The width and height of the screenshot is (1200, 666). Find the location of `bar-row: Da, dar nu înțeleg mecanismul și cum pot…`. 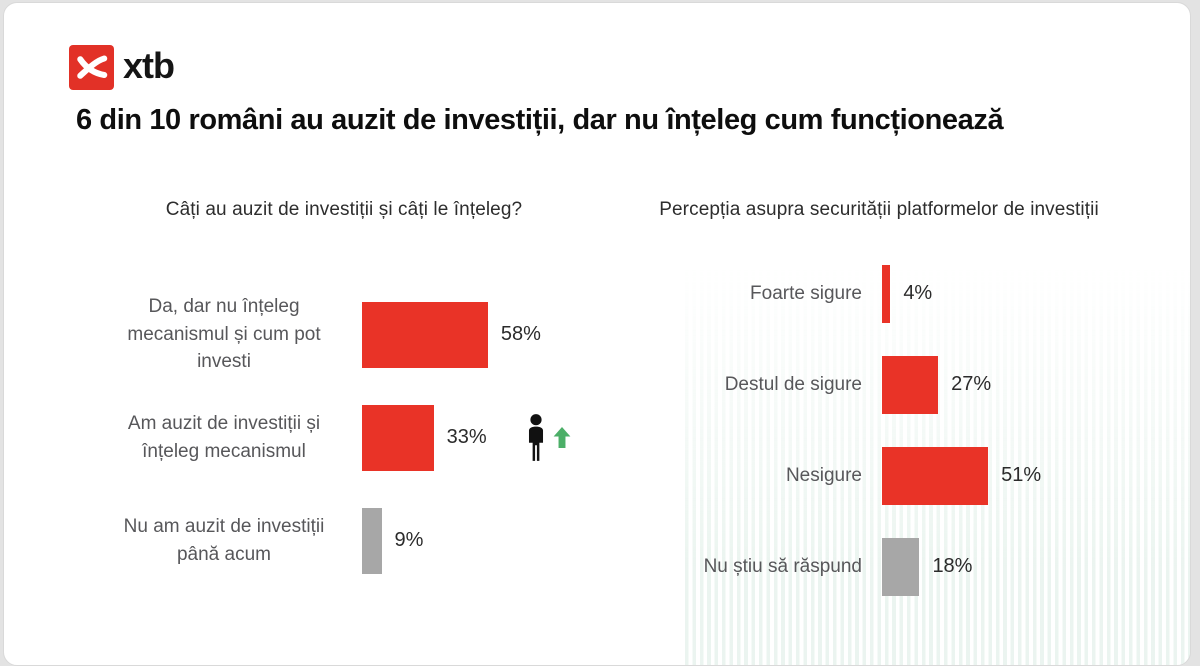

bar-row: Da, dar nu înțeleg mecanismul și cum pot… is located at coordinates (344, 334).